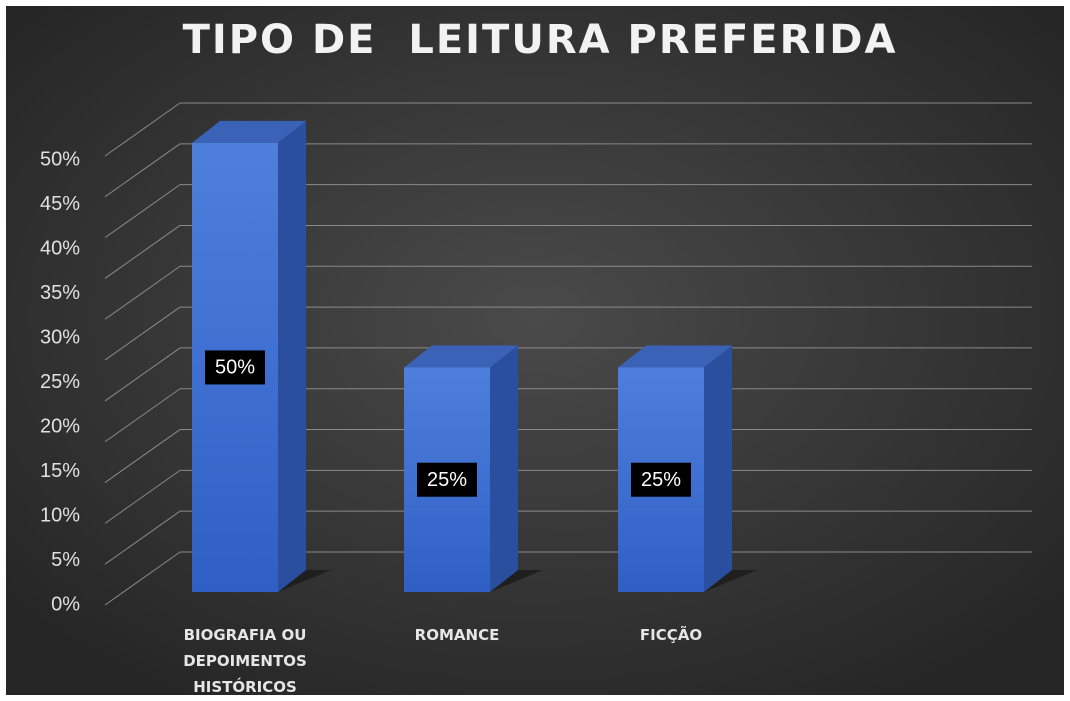 The width and height of the screenshot is (1070, 701). What do you see at coordinates (60, 338) in the screenshot?
I see `y-tick-label: 30%` at bounding box center [60, 338].